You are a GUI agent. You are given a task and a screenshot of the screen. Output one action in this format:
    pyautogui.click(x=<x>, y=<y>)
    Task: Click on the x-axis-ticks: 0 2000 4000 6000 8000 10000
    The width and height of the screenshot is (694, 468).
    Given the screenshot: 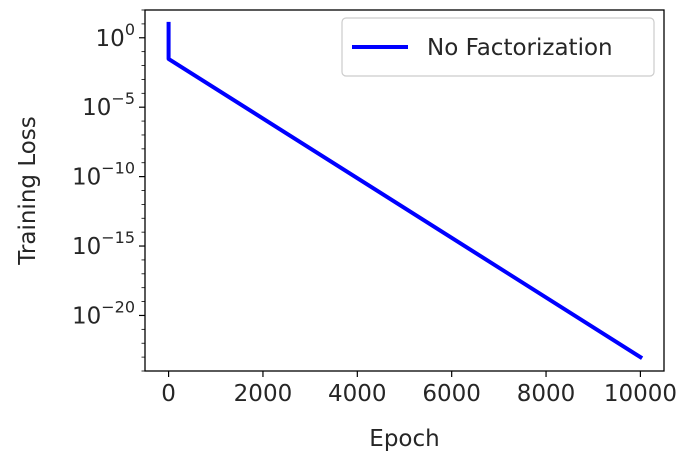 What is the action you would take?
    pyautogui.click(x=419, y=389)
    